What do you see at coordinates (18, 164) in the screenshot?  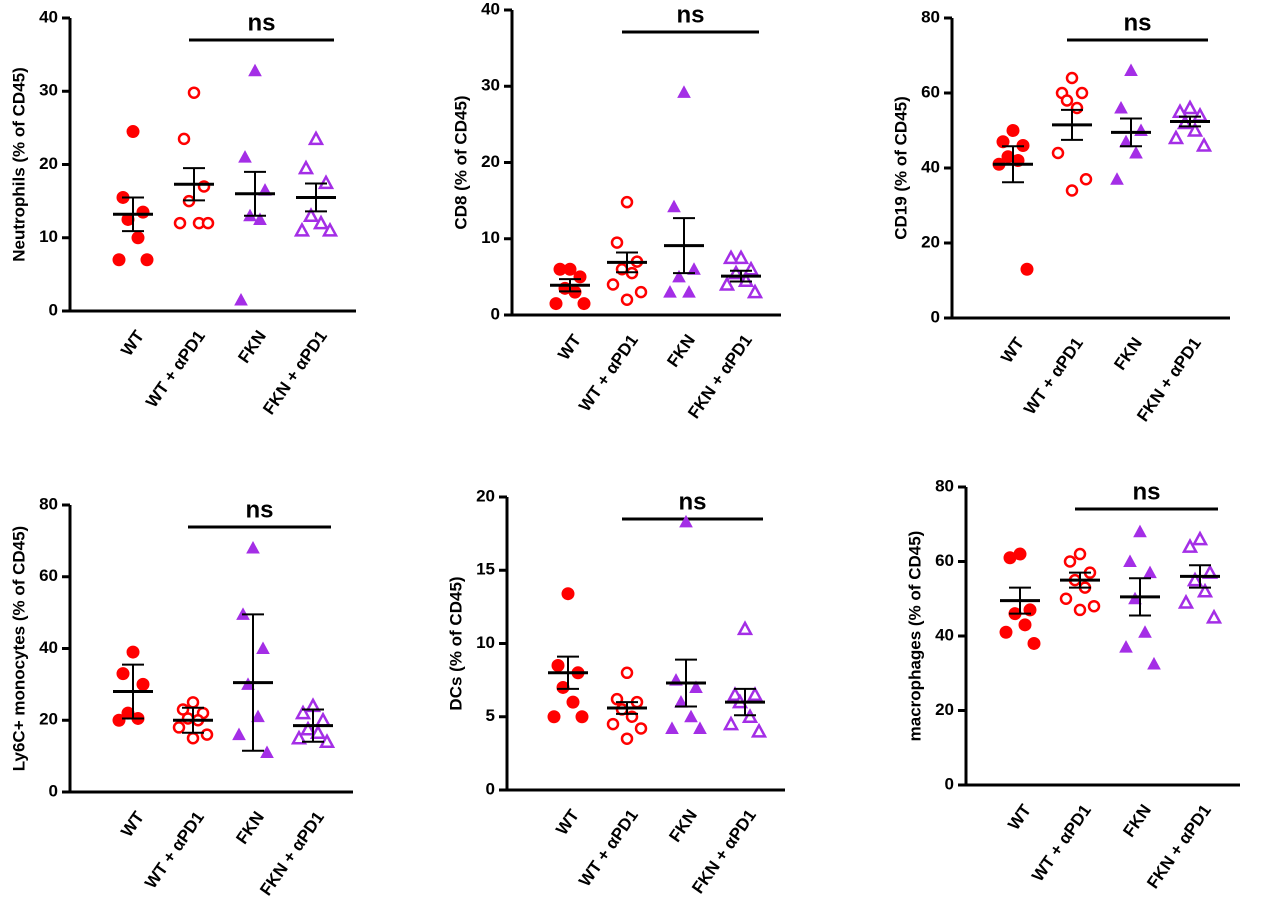 I see `y-axis-label: Neutrophils (% of CD45)` at bounding box center [18, 164].